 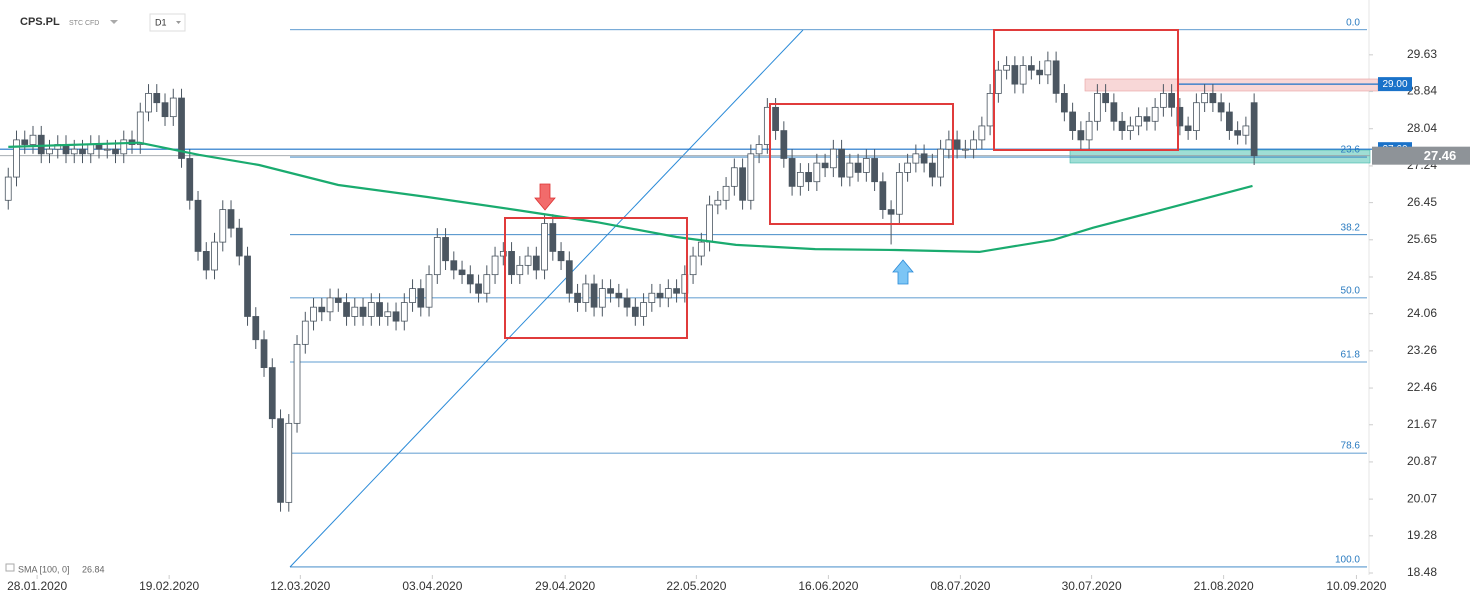 I want to click on x-tick-label: 16.06.2020, so click(x=828, y=586).